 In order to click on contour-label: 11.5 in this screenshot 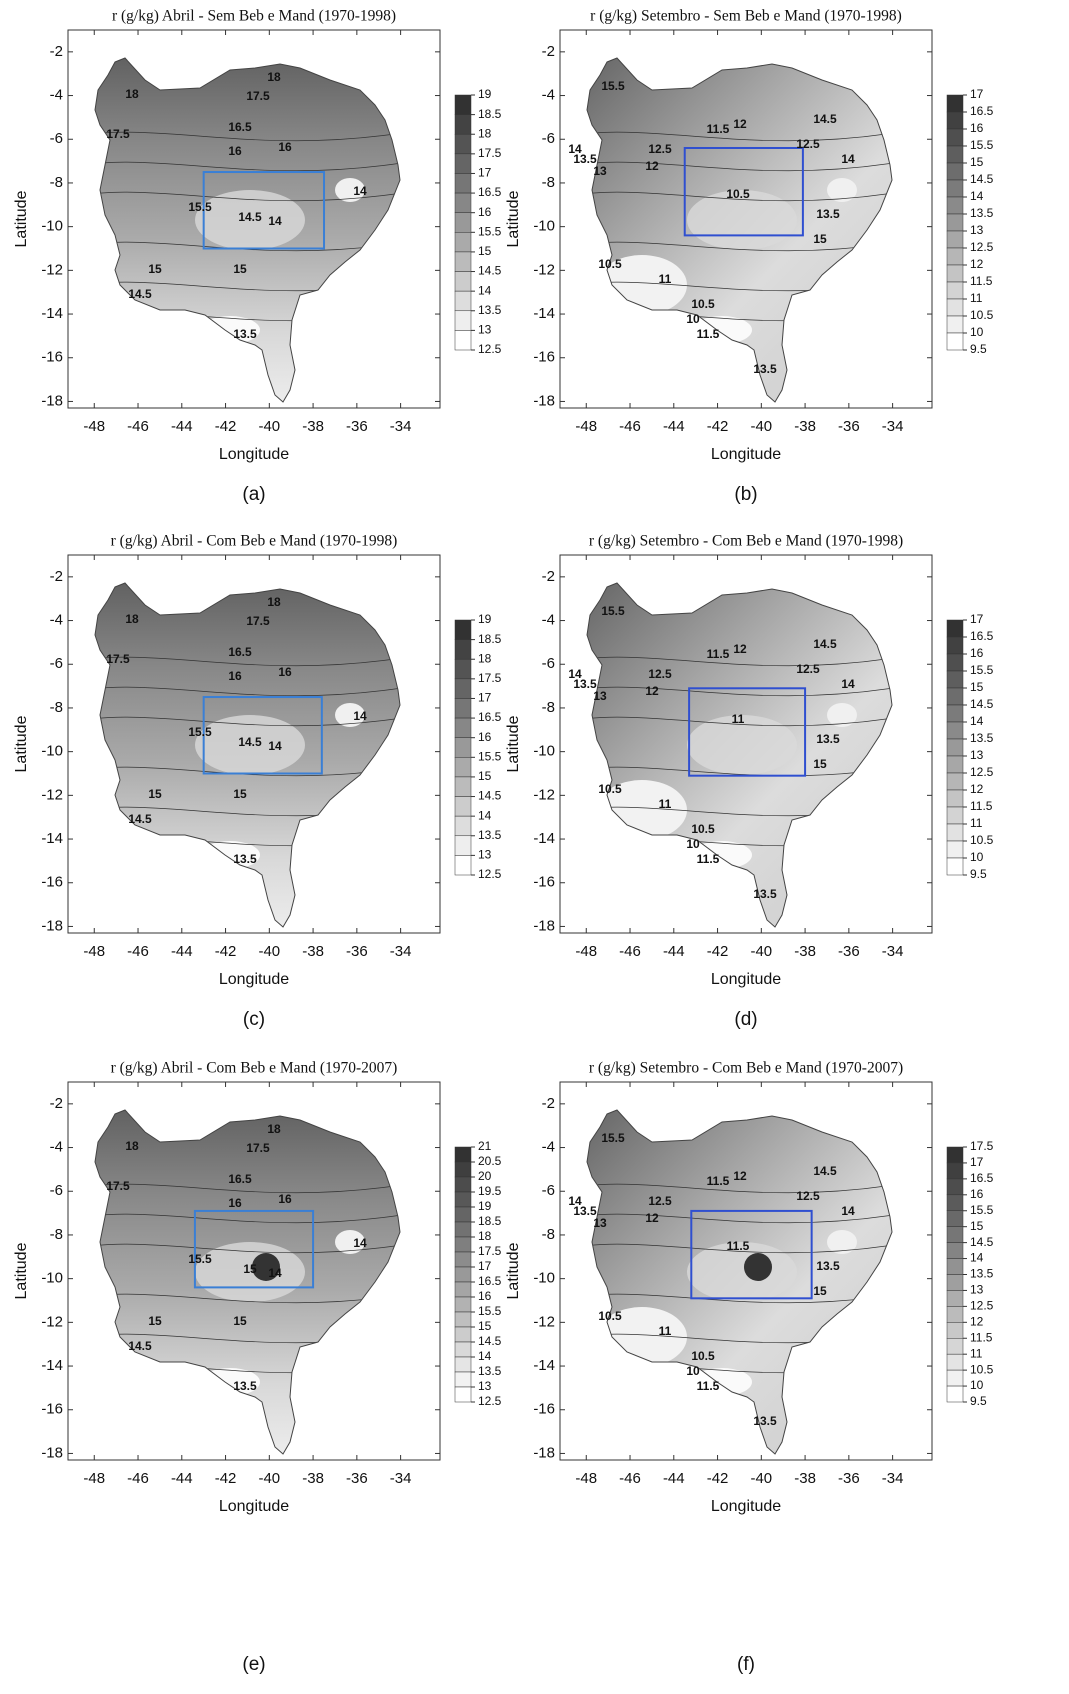, I will do `click(718, 1181)`.